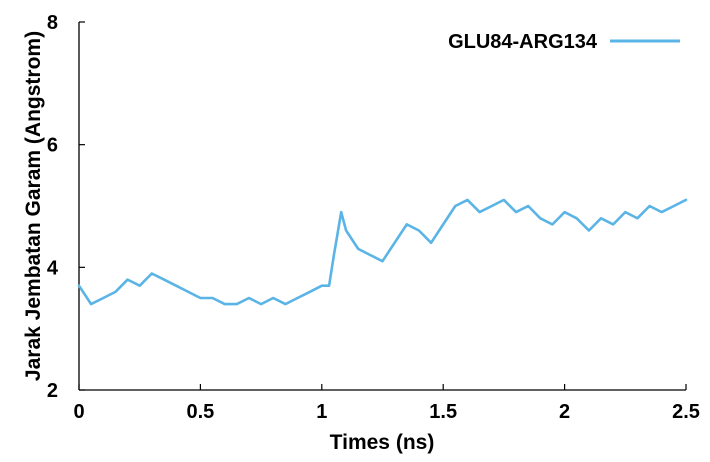  Describe the element at coordinates (686, 412) in the screenshot. I see `x-tick-label: 2.5` at that location.